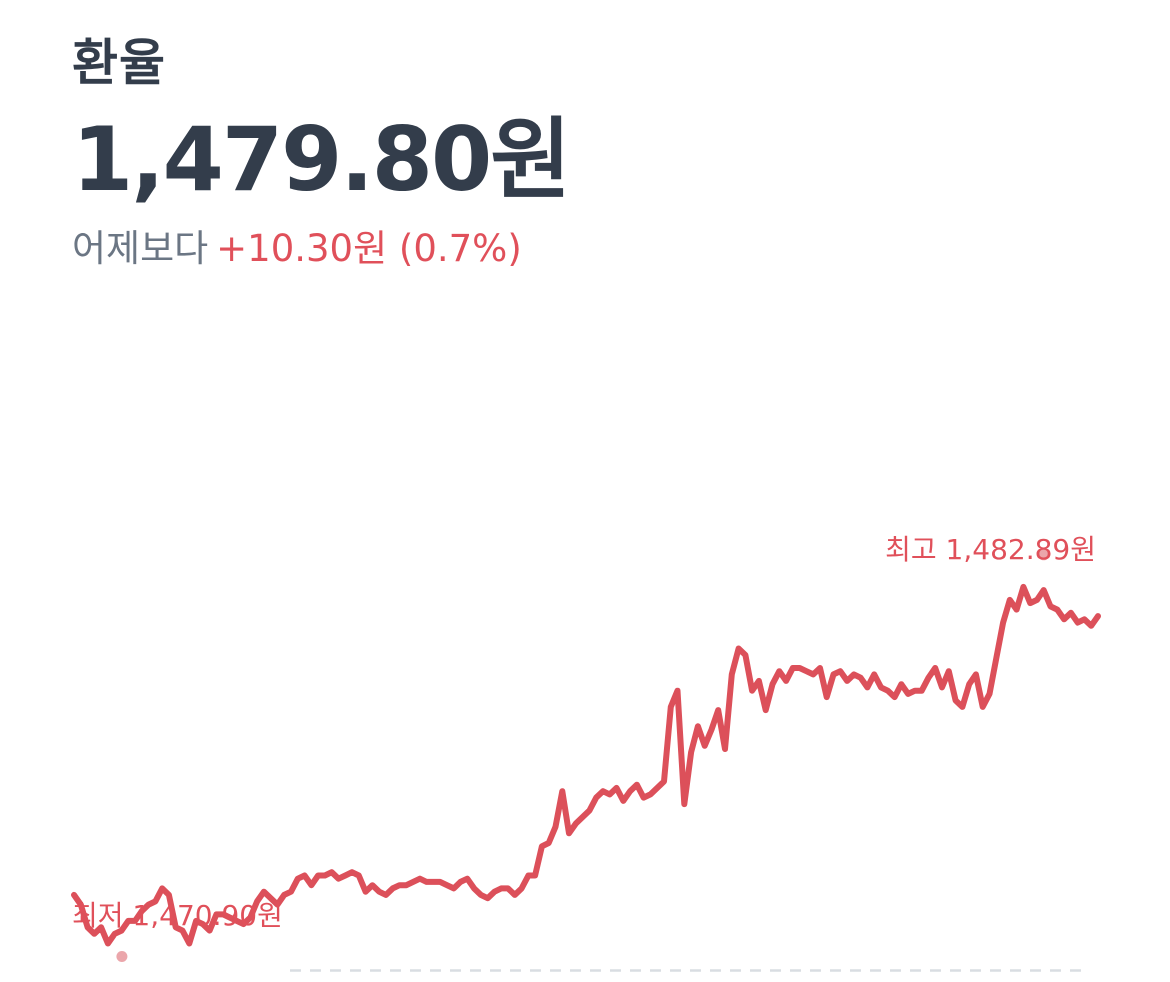 The width and height of the screenshot is (1170, 982). What do you see at coordinates (140, 248) in the screenshot?
I see `change-label: 어제보다` at bounding box center [140, 248].